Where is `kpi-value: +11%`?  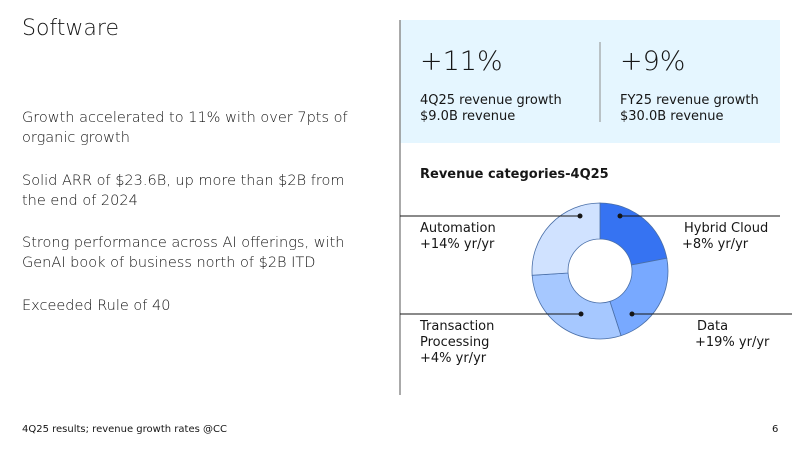 kpi-value: +11% is located at coordinates (461, 61).